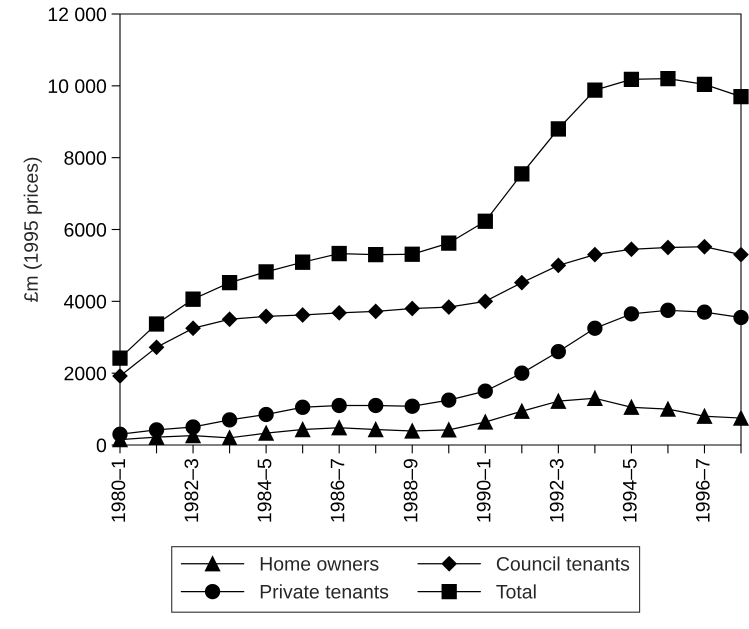 The image size is (749, 629). What do you see at coordinates (324, 591) in the screenshot?
I see `legend-label: Private tenants` at bounding box center [324, 591].